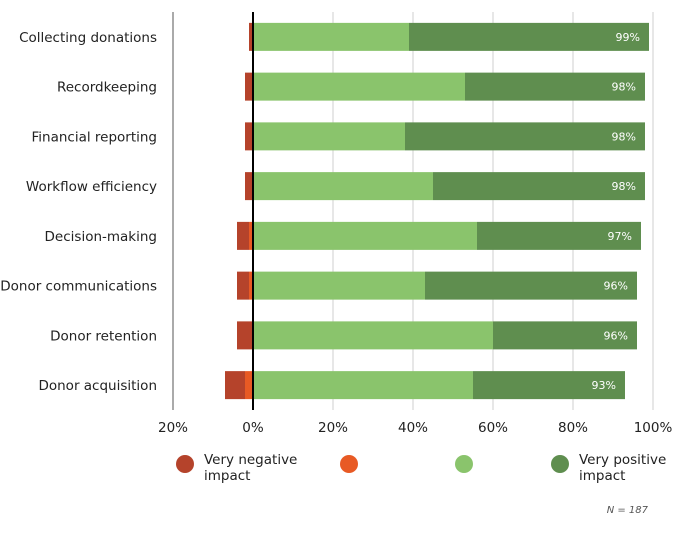 The image size is (675, 535). What do you see at coordinates (560, 464) in the screenshot?
I see `legend-swatch-very-positive` at bounding box center [560, 464].